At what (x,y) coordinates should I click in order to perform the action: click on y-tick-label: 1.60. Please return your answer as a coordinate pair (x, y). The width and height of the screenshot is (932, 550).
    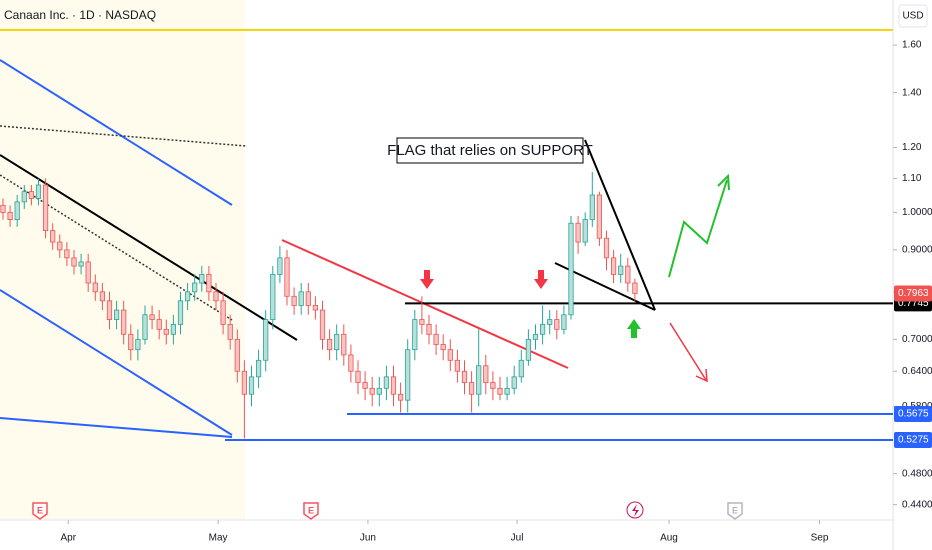
    Looking at the image, I should click on (912, 45).